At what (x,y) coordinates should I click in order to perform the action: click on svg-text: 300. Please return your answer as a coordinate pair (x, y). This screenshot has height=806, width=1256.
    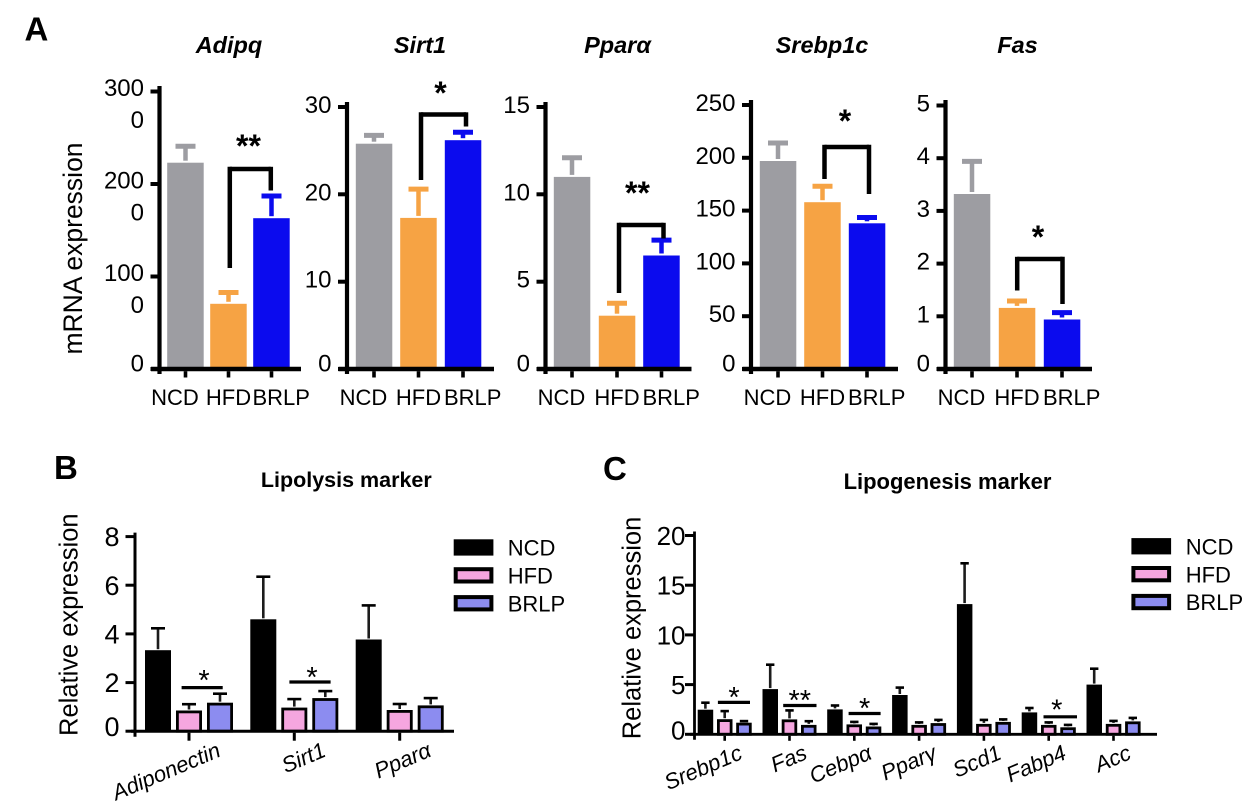
    Looking at the image, I should click on (124, 88).